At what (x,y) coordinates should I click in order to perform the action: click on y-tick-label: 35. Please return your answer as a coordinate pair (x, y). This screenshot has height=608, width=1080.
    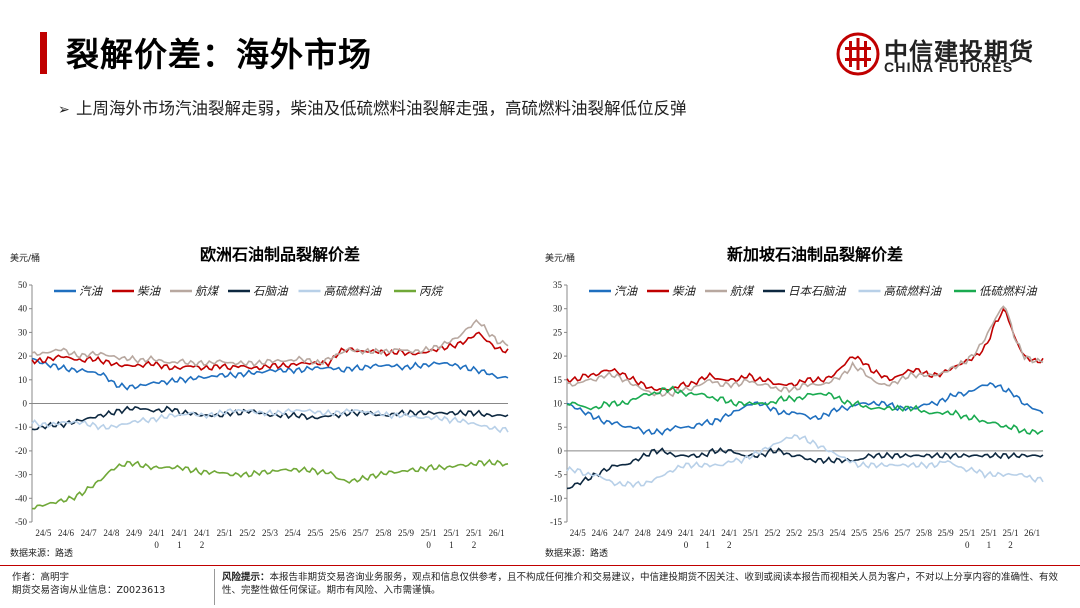
    Looking at the image, I should click on (558, 285).